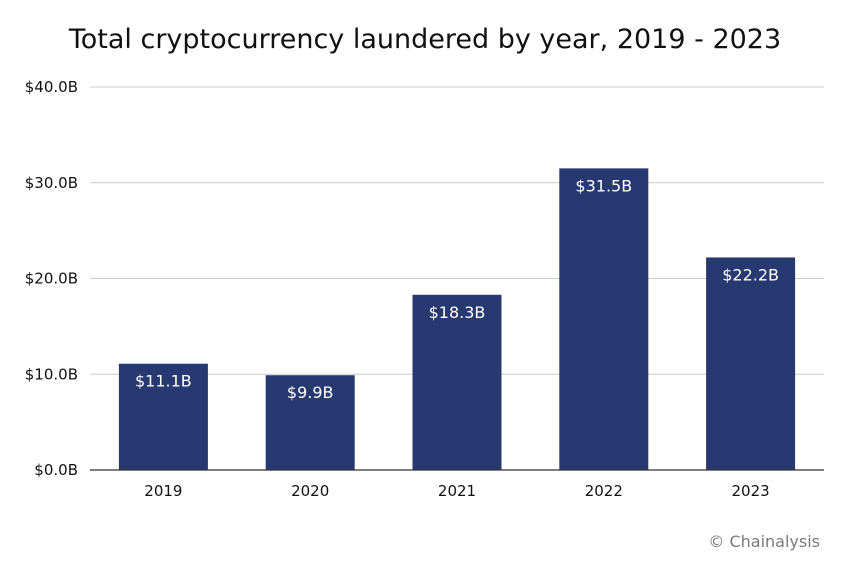 Image resolution: width=850 pixels, height=564 pixels. What do you see at coordinates (163, 491) in the screenshot?
I see `x-tick-label: 2019` at bounding box center [163, 491].